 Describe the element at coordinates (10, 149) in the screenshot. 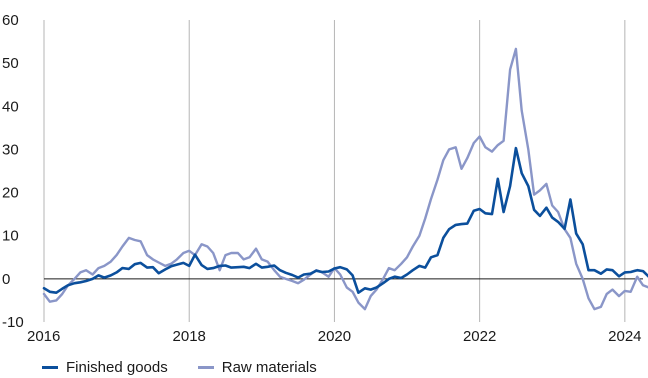

I see `y-tick-label: 30` at that location.